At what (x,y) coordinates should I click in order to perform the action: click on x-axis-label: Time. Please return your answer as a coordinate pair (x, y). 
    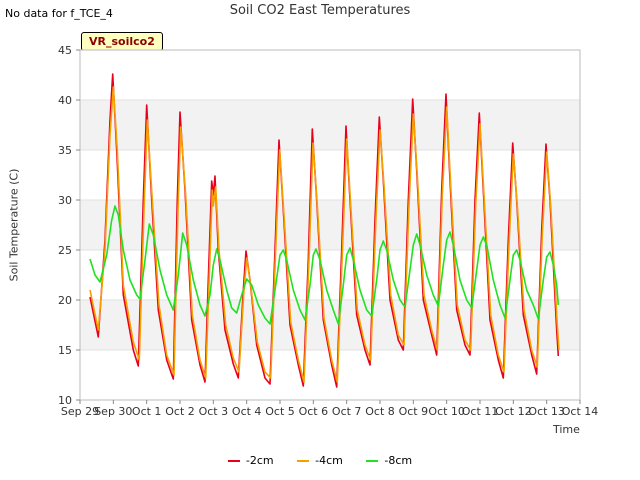
    Looking at the image, I should click on (566, 429).